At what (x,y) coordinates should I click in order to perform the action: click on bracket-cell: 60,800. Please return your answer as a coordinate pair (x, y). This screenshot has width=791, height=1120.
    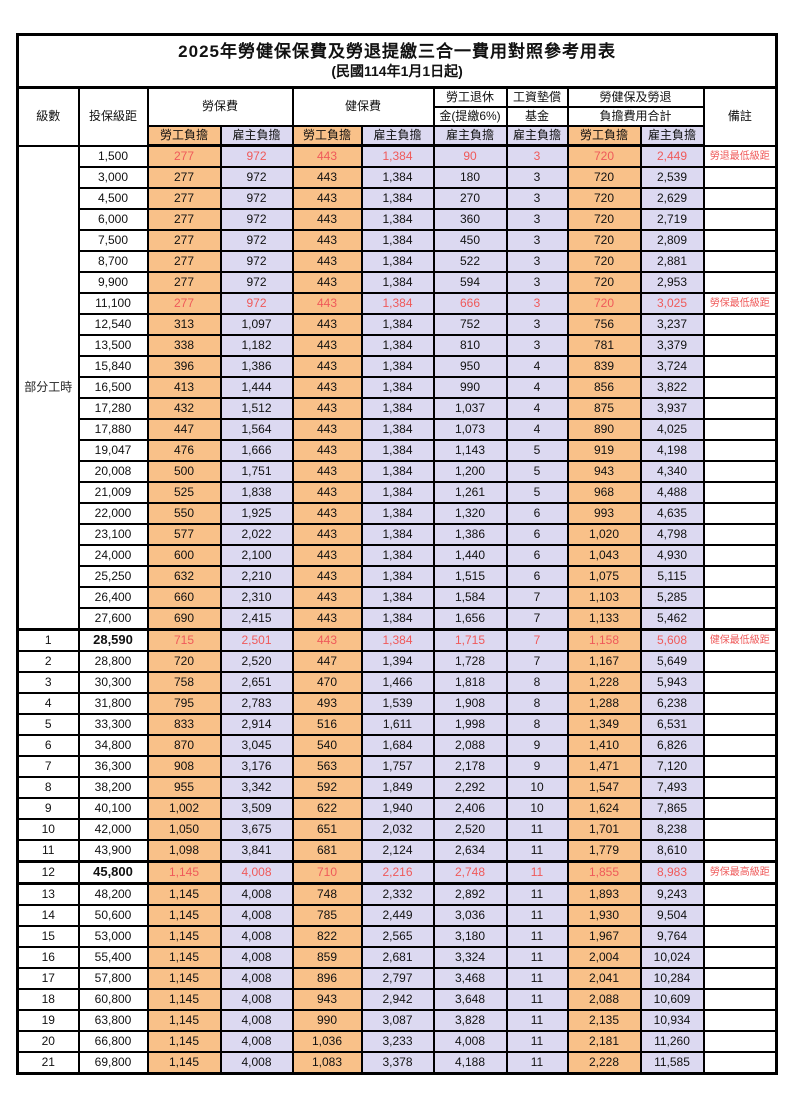
    Looking at the image, I should click on (113, 999).